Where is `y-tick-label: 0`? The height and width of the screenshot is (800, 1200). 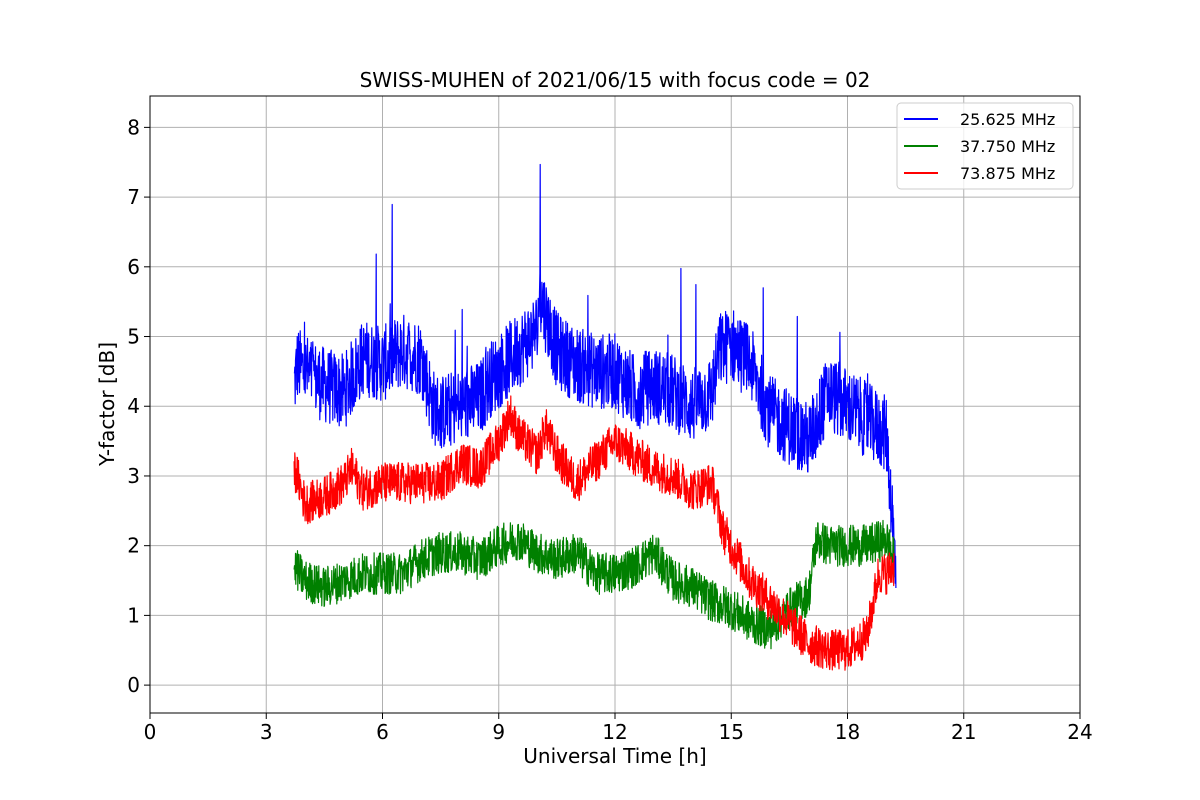
y-tick-label: 0 is located at coordinates (133, 685).